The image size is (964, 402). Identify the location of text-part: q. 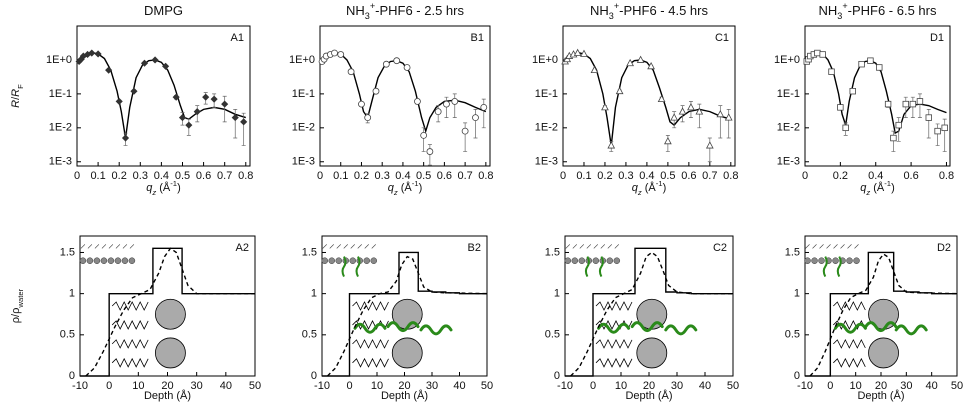
(863, 188).